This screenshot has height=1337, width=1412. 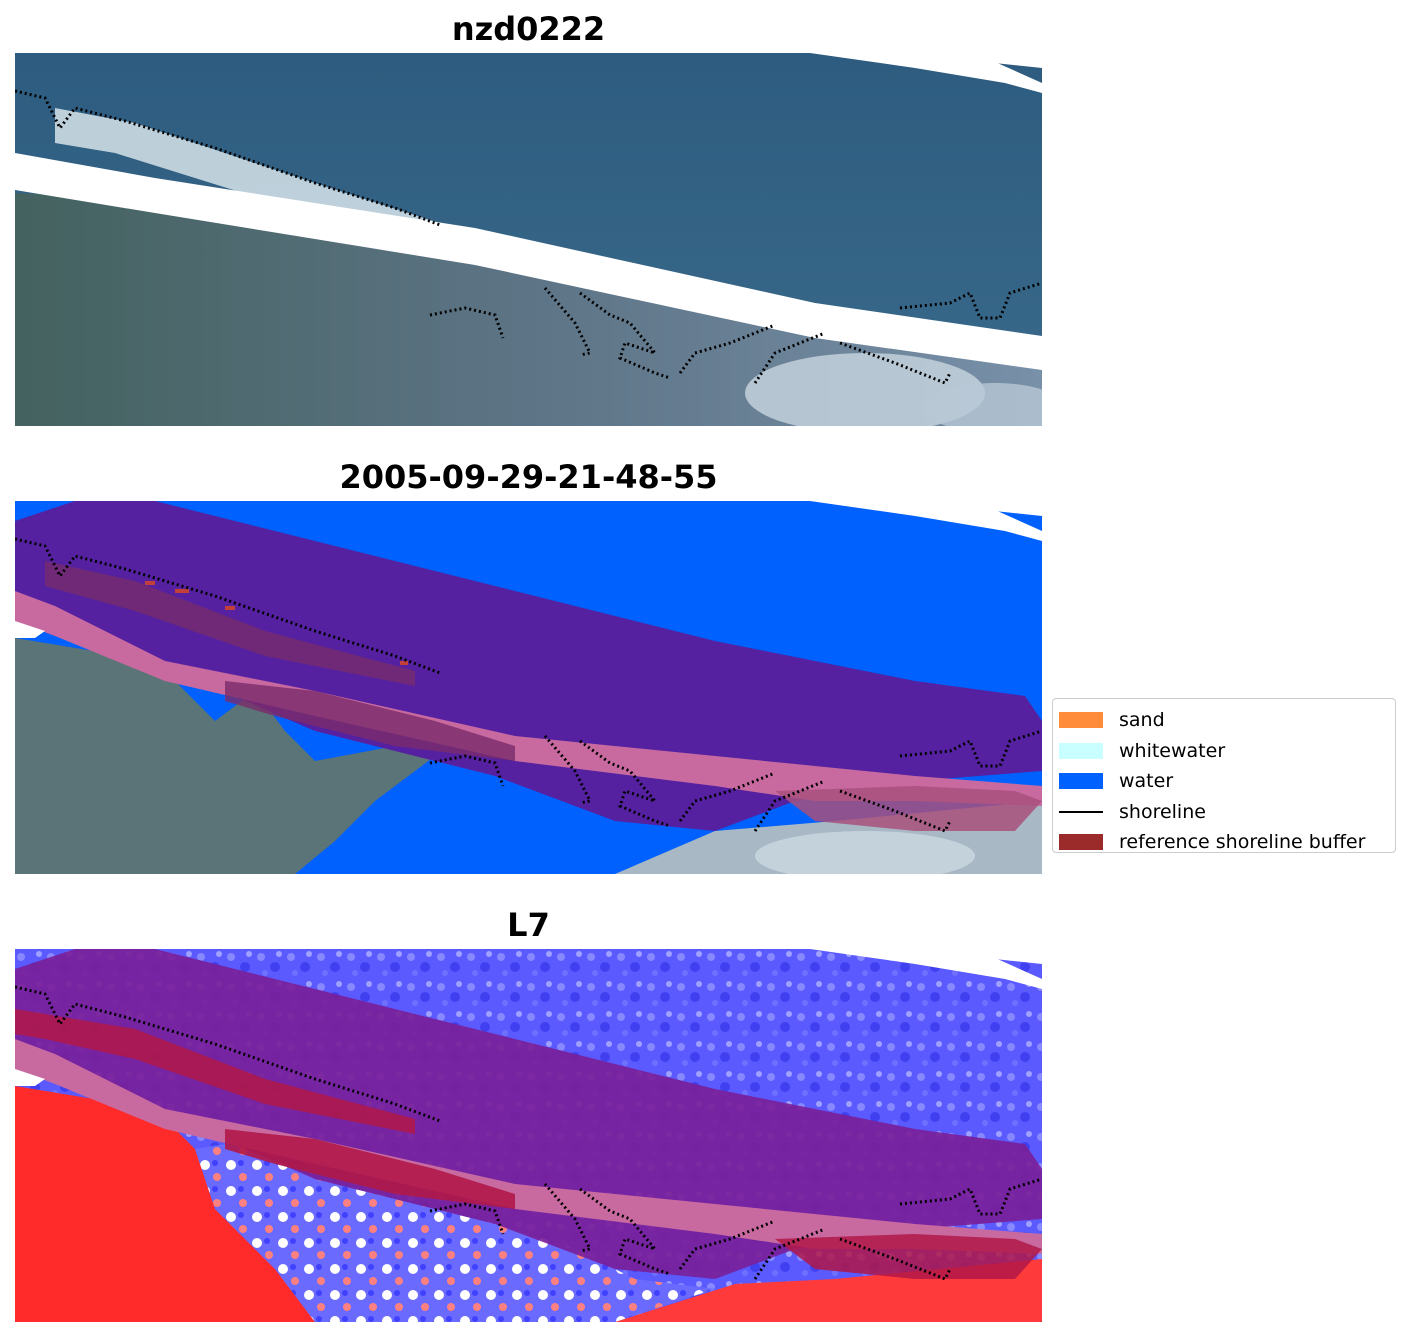 I want to click on panel-title-rgb: nzd0222, so click(x=528, y=29).